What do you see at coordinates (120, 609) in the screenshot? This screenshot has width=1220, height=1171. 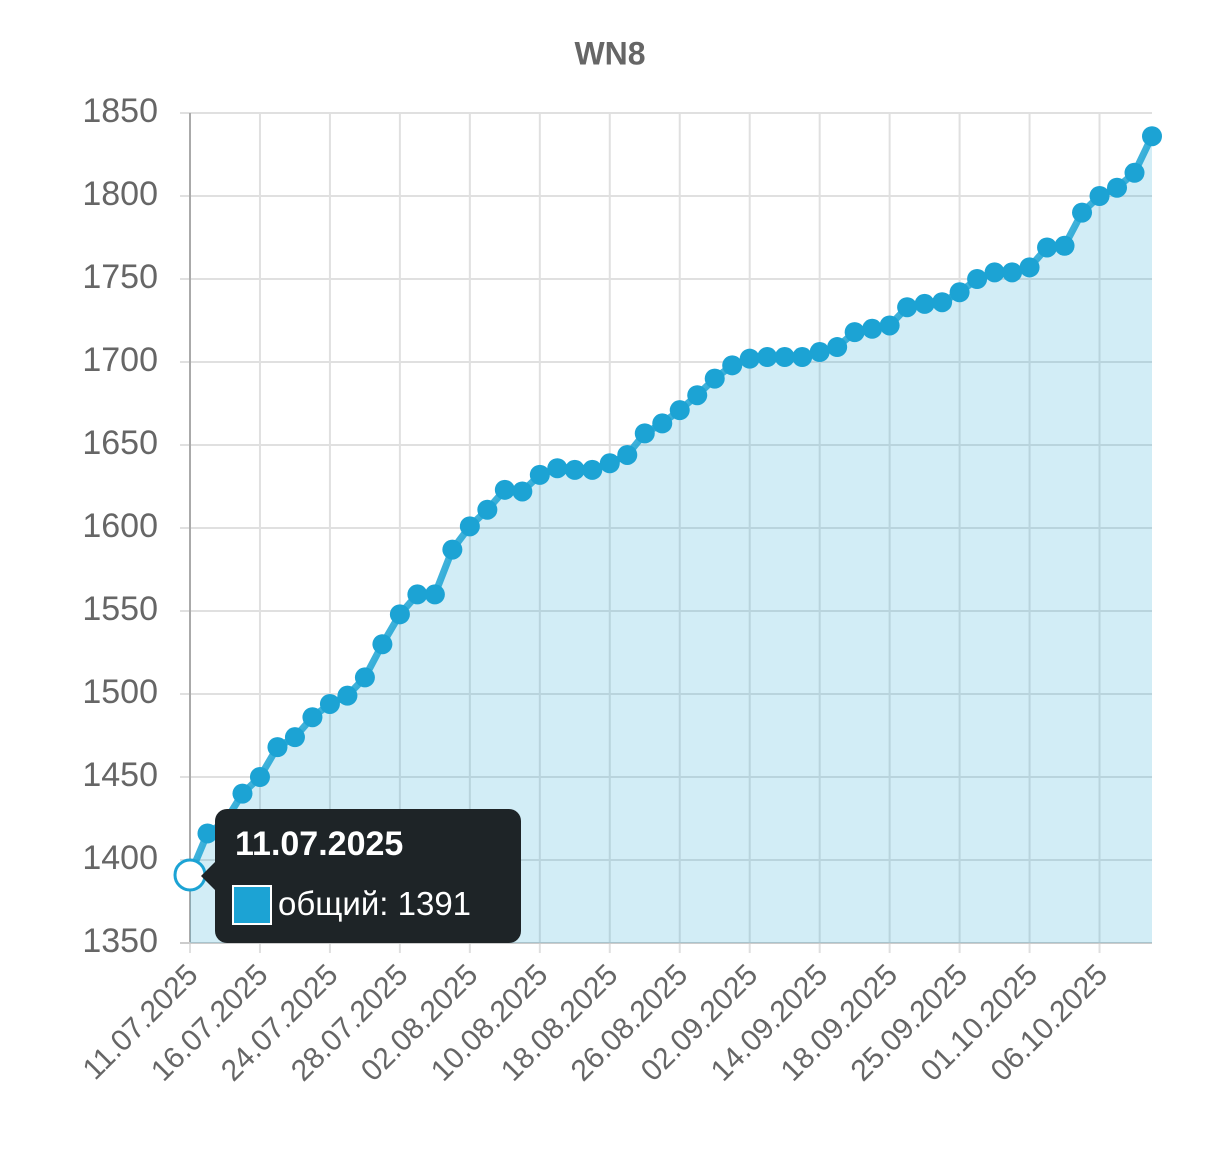 I see `y-tick-label: 1550` at bounding box center [120, 609].